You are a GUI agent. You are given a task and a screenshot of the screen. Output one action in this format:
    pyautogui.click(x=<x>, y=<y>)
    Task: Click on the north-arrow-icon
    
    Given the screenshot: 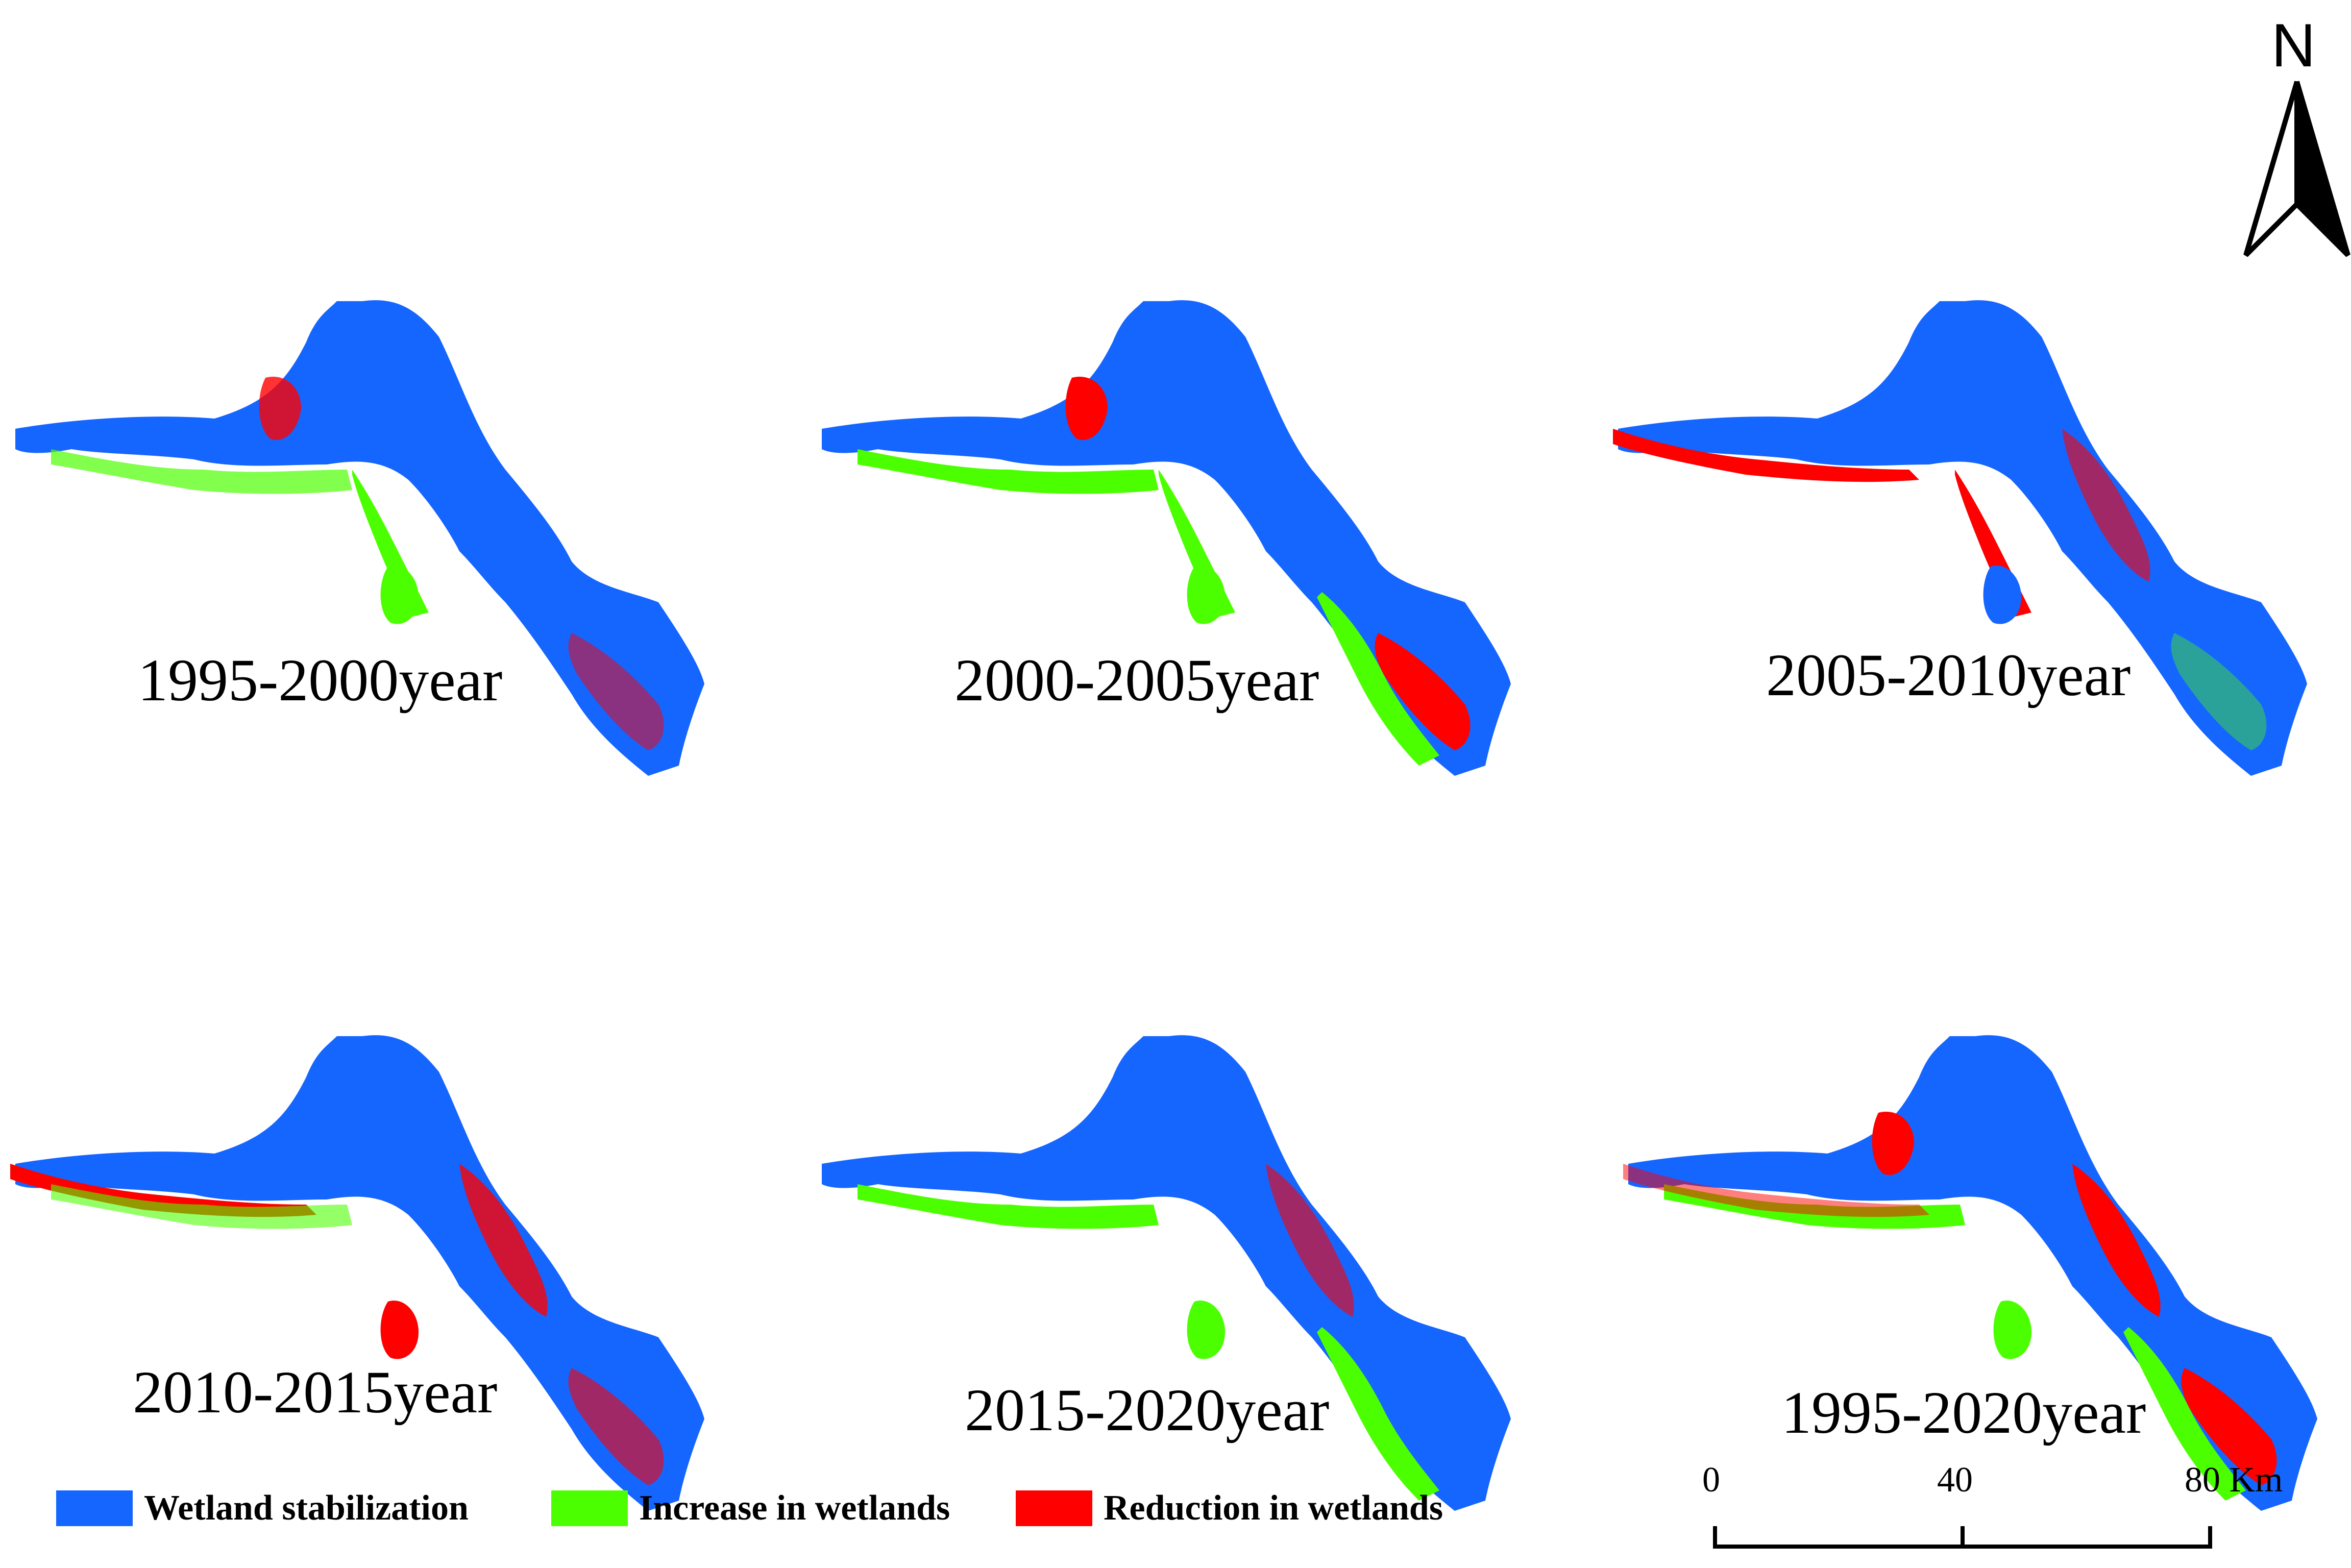 What is the action you would take?
    pyautogui.click(x=2296, y=169)
    